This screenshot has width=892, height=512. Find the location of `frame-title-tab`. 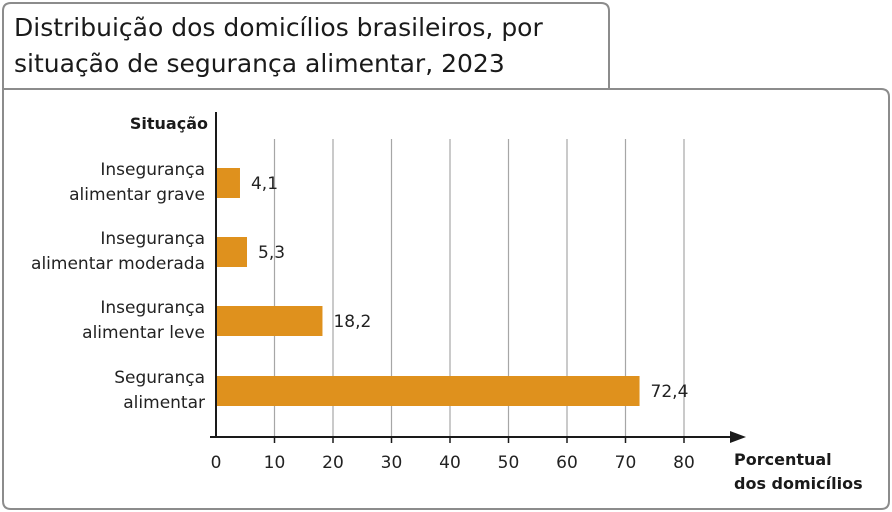

frame-title-tab is located at coordinates (306, 45).